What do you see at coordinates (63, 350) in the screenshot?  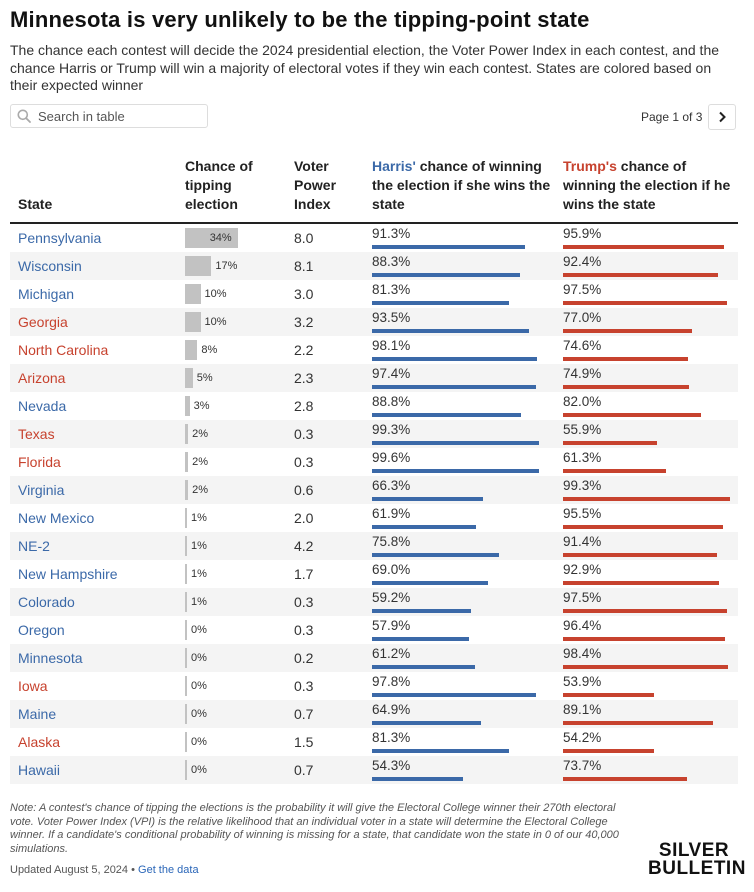 I see `state-name: North Carolina` at bounding box center [63, 350].